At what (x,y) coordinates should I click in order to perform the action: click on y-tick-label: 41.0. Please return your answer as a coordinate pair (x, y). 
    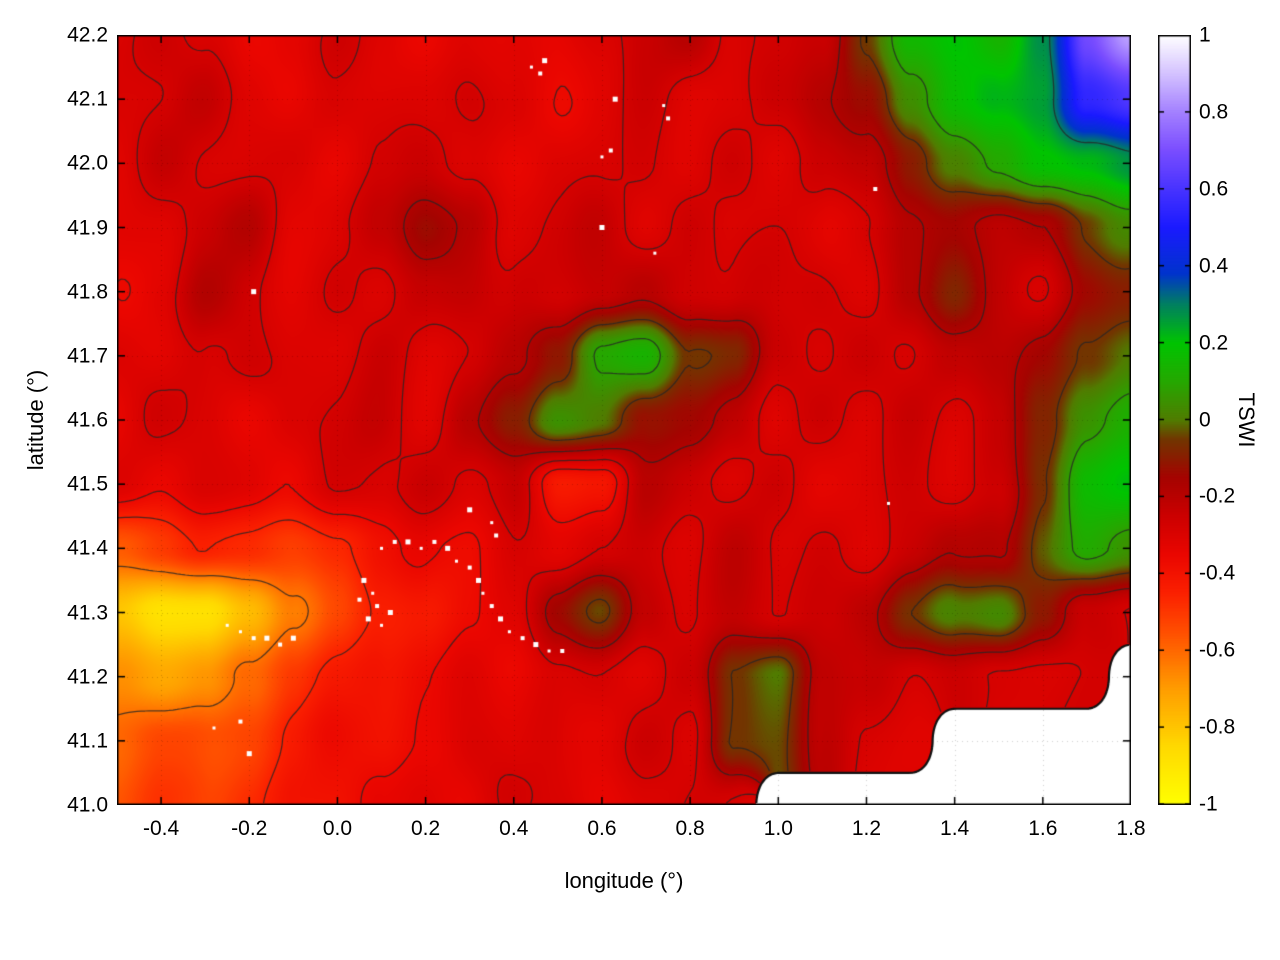
    Looking at the image, I should click on (87, 805).